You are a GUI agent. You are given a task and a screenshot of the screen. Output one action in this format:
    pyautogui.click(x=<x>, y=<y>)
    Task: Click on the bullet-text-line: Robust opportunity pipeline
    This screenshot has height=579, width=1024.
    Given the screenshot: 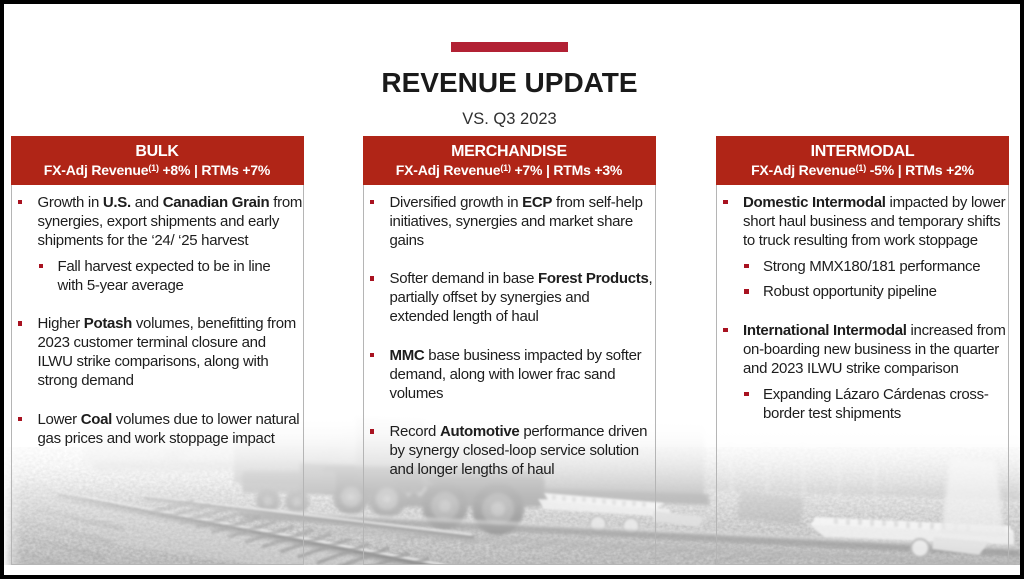 What is the action you would take?
    pyautogui.click(x=850, y=291)
    